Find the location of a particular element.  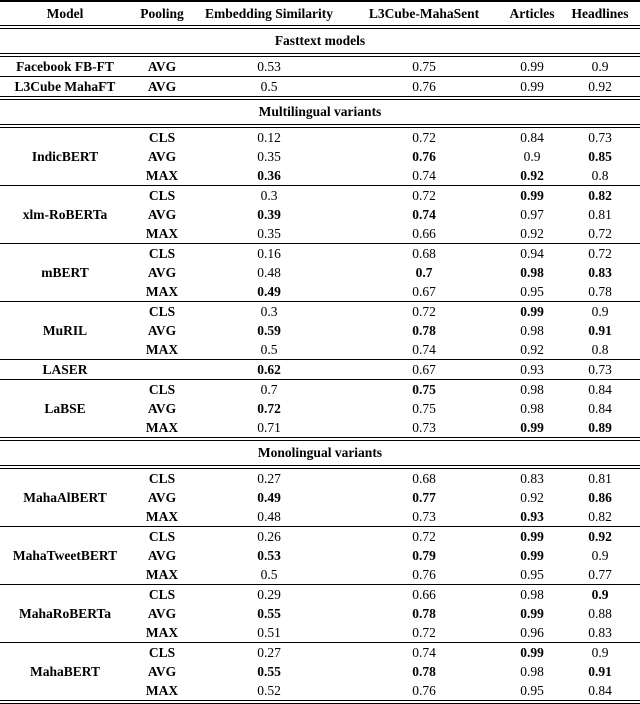

column-header-articles: Articles is located at coordinates (532, 15).